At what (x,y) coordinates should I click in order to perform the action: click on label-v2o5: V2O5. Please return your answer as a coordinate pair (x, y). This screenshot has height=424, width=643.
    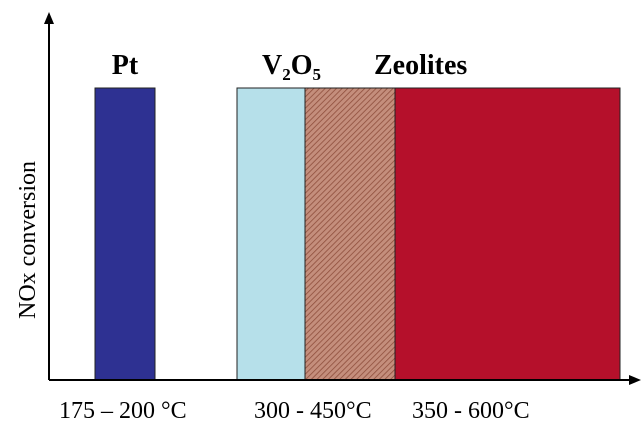
    Looking at the image, I should click on (291, 67).